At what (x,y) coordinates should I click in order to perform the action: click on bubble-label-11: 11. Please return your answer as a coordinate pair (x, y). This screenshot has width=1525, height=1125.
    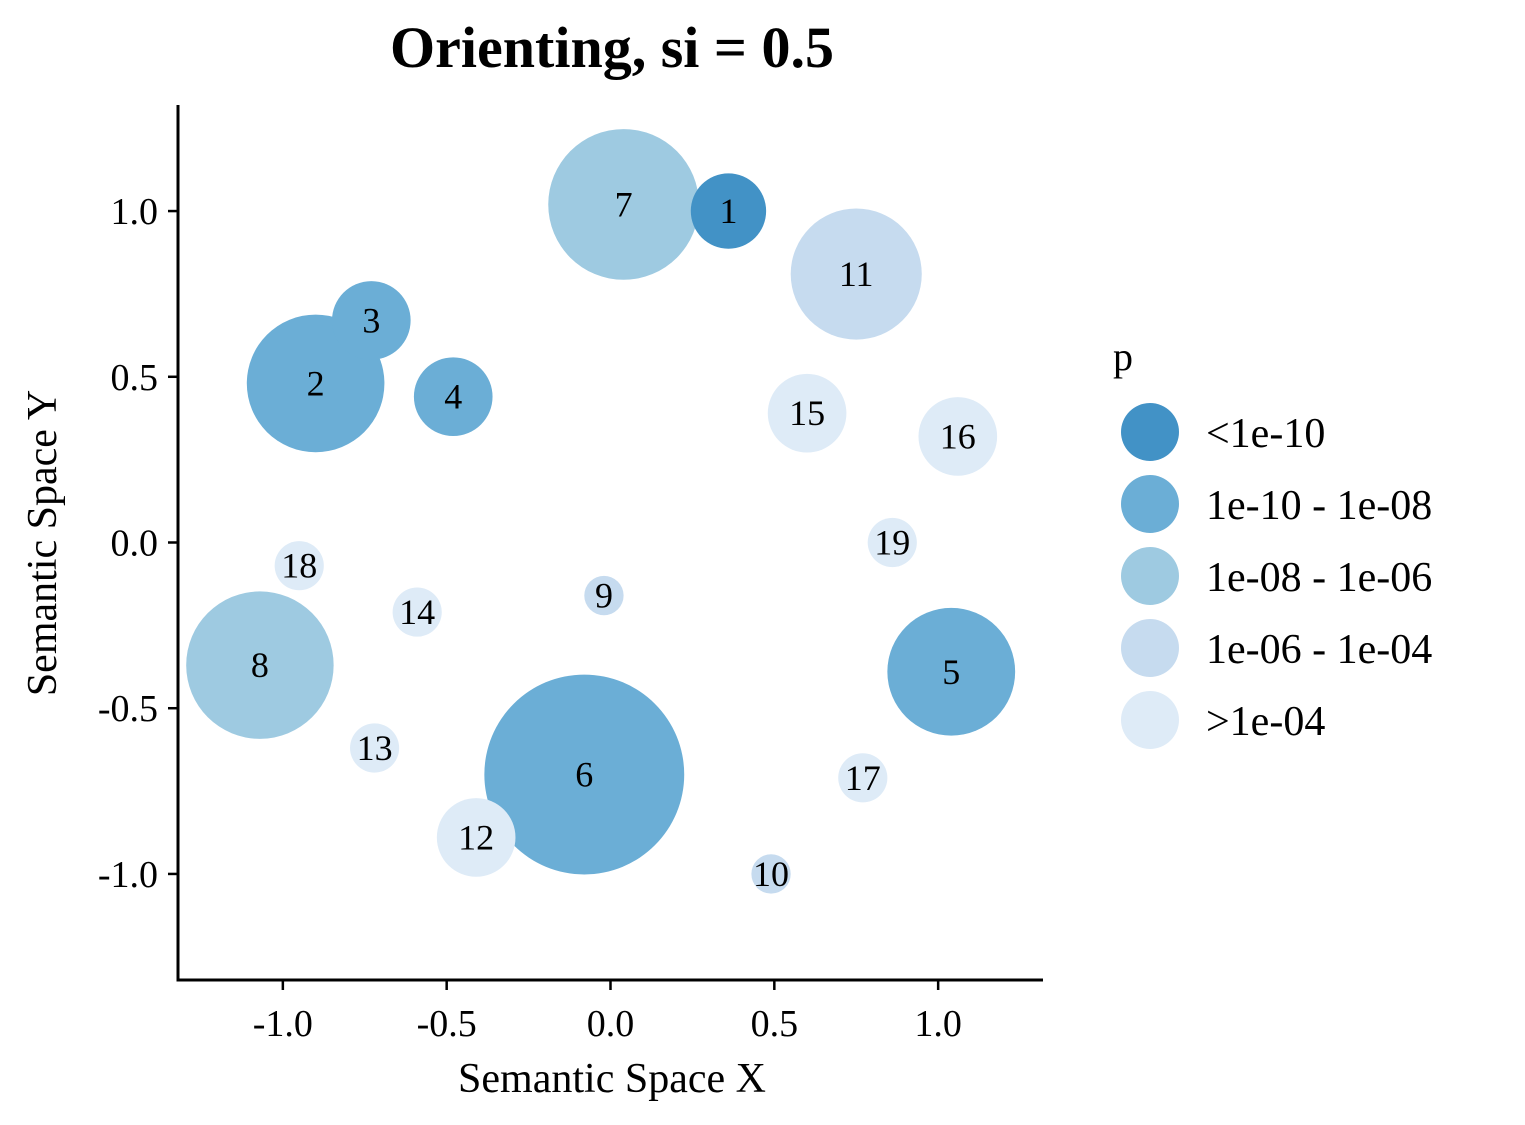
    Looking at the image, I should click on (856, 274).